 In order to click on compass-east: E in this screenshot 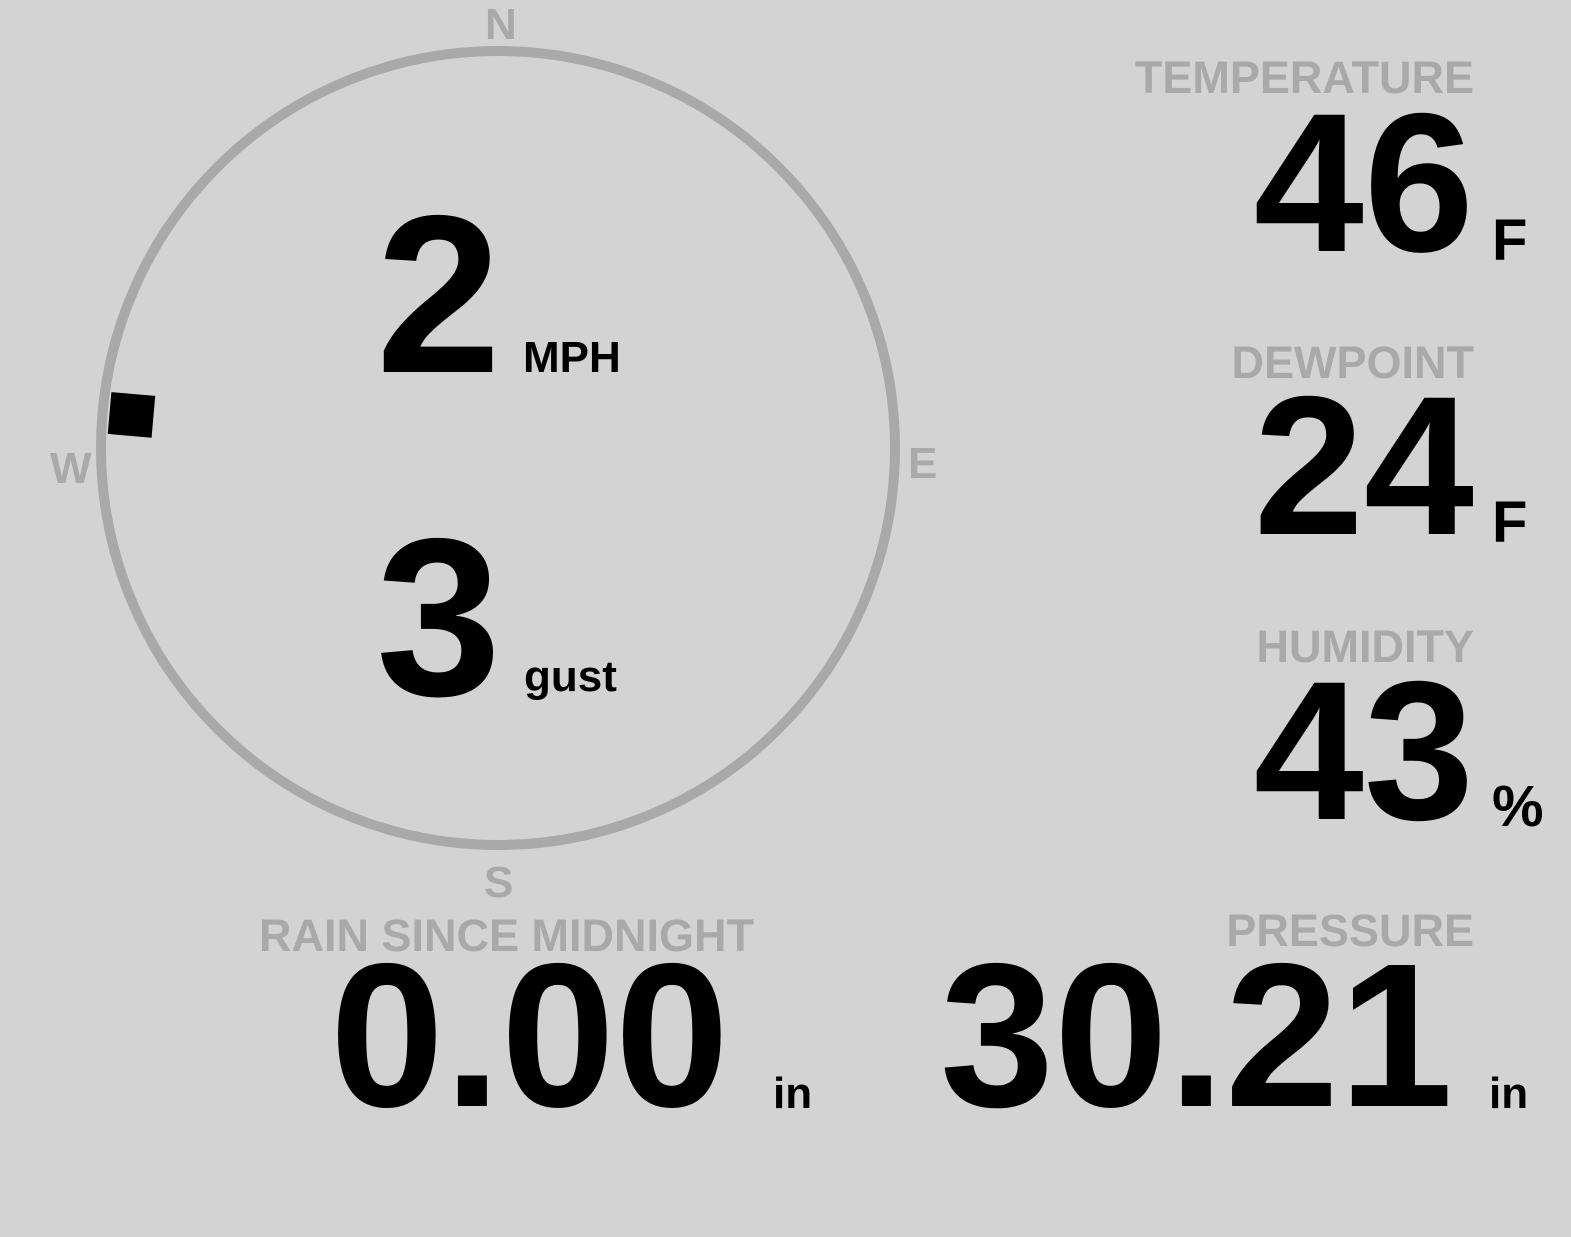, I will do `click(923, 463)`.